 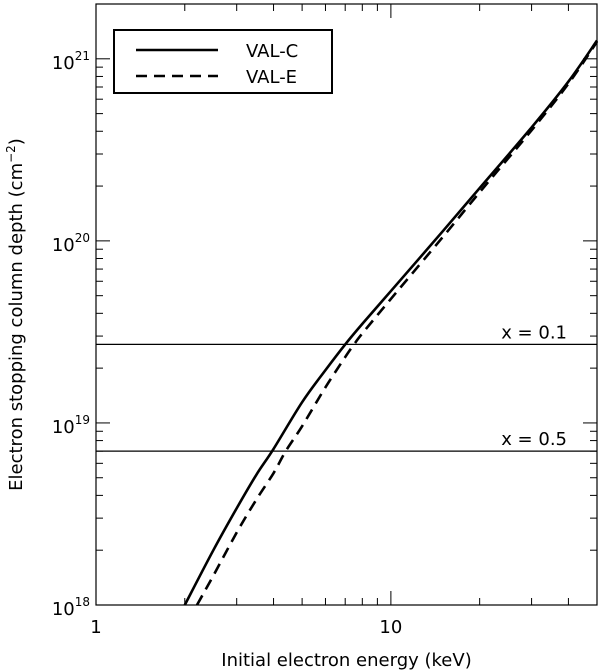 I want to click on legend-box, so click(x=223, y=61).